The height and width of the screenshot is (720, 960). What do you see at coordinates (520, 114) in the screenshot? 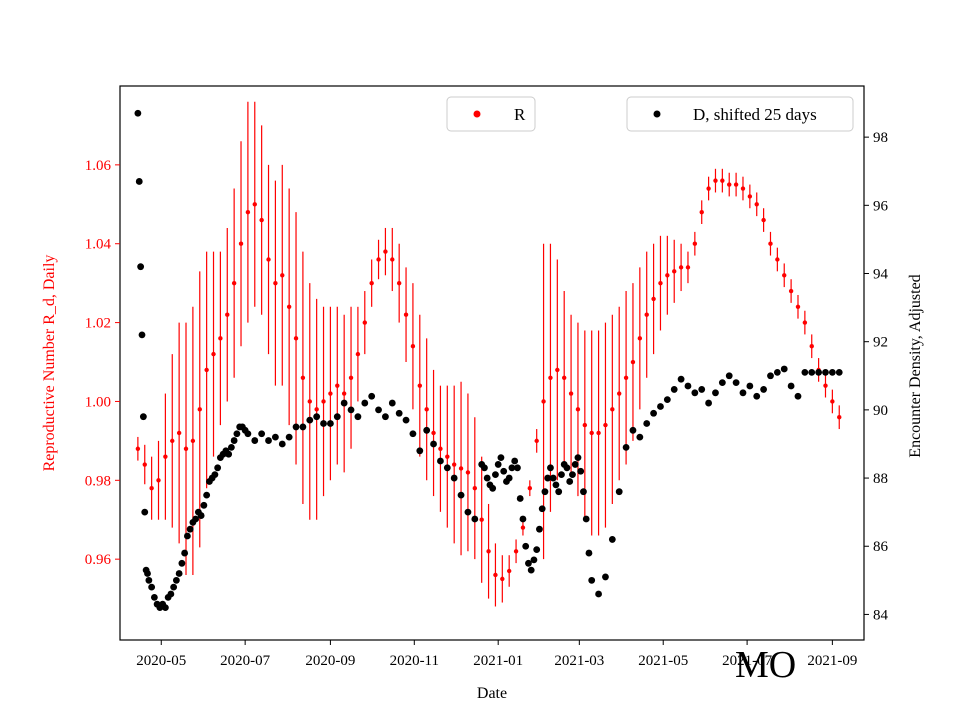
I see `legend-r-label: R` at bounding box center [520, 114].